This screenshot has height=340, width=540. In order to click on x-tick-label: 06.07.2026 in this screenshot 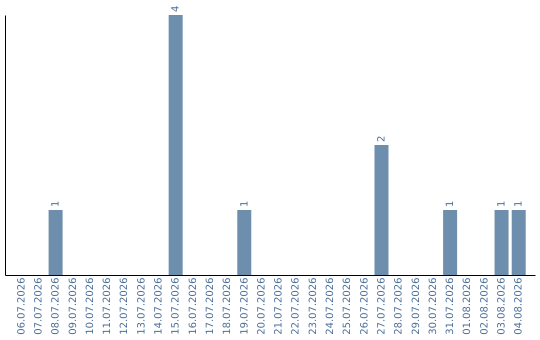, I will do `click(22, 306)`.